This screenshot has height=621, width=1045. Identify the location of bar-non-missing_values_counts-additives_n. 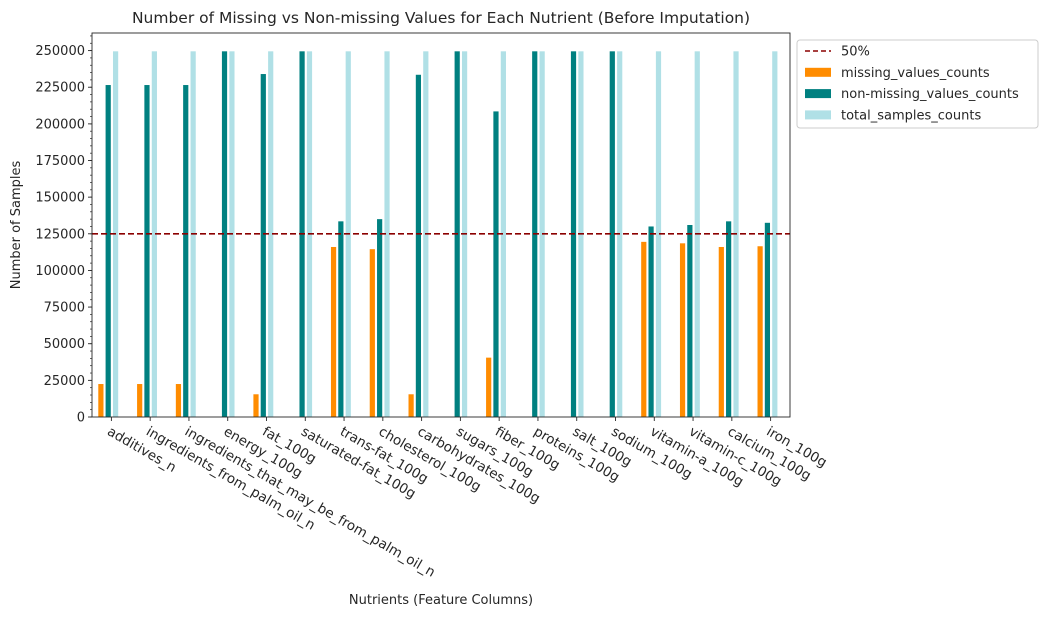
(108, 251).